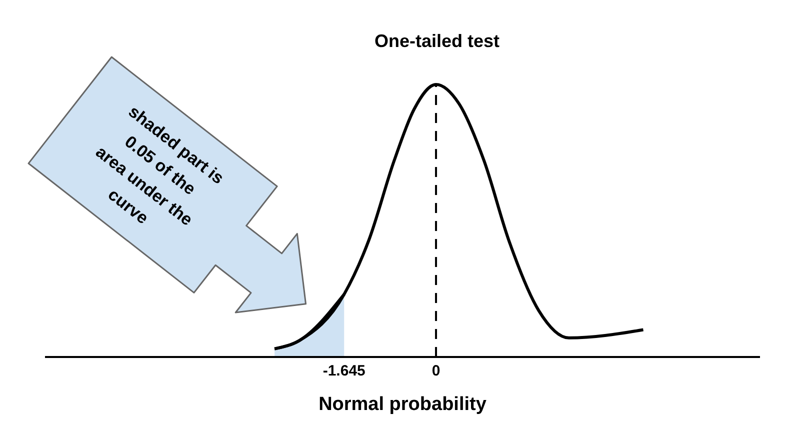 Image resolution: width=795 pixels, height=438 pixels. Describe the element at coordinates (436, 371) in the screenshot. I see `x-tick-label: 0` at that location.